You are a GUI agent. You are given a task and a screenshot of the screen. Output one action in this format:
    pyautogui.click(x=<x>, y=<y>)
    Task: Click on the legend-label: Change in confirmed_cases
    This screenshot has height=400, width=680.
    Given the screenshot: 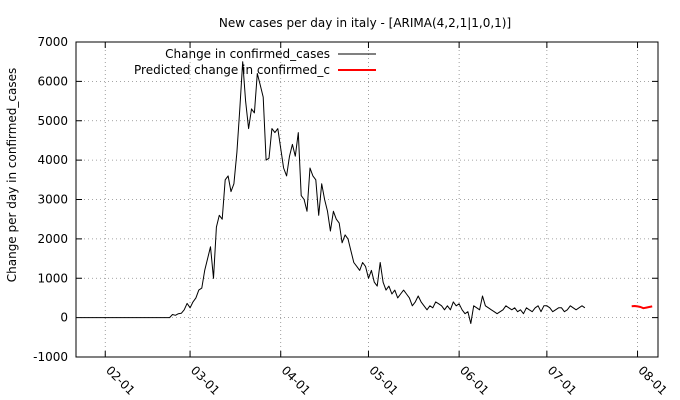 What is the action you would take?
    pyautogui.click(x=247, y=54)
    